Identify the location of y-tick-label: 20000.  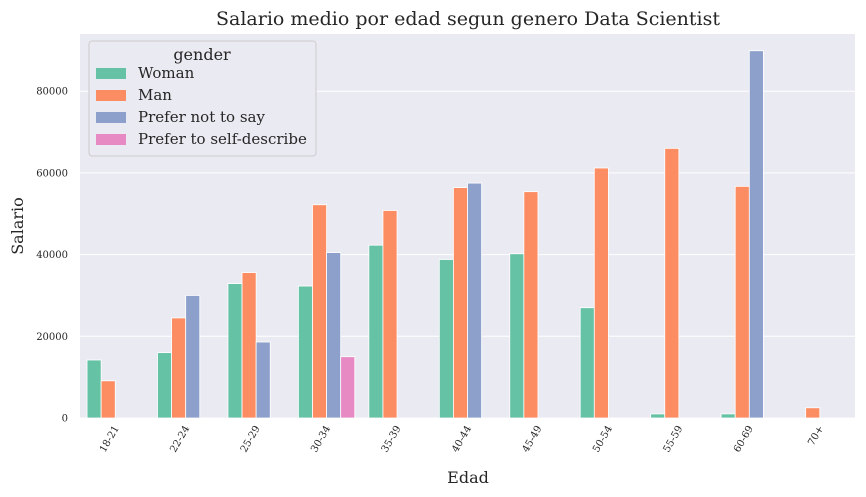
(52, 337).